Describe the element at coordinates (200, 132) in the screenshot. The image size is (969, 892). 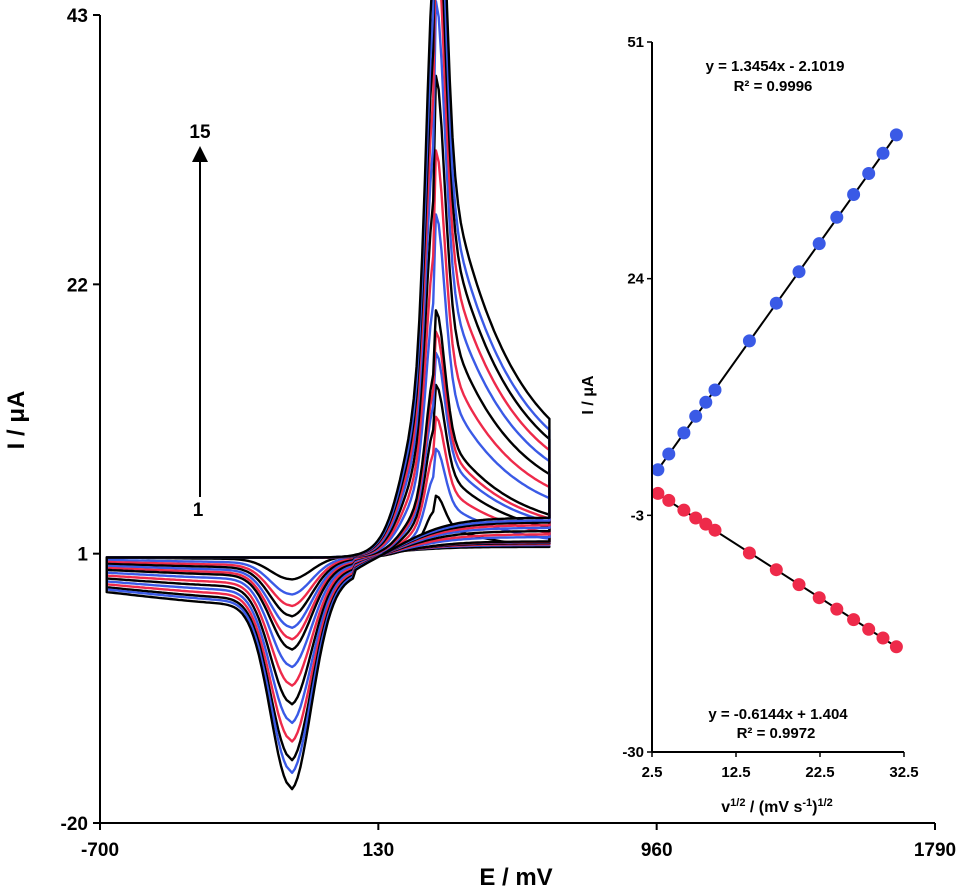
I see `arrow-end-label: 15` at that location.